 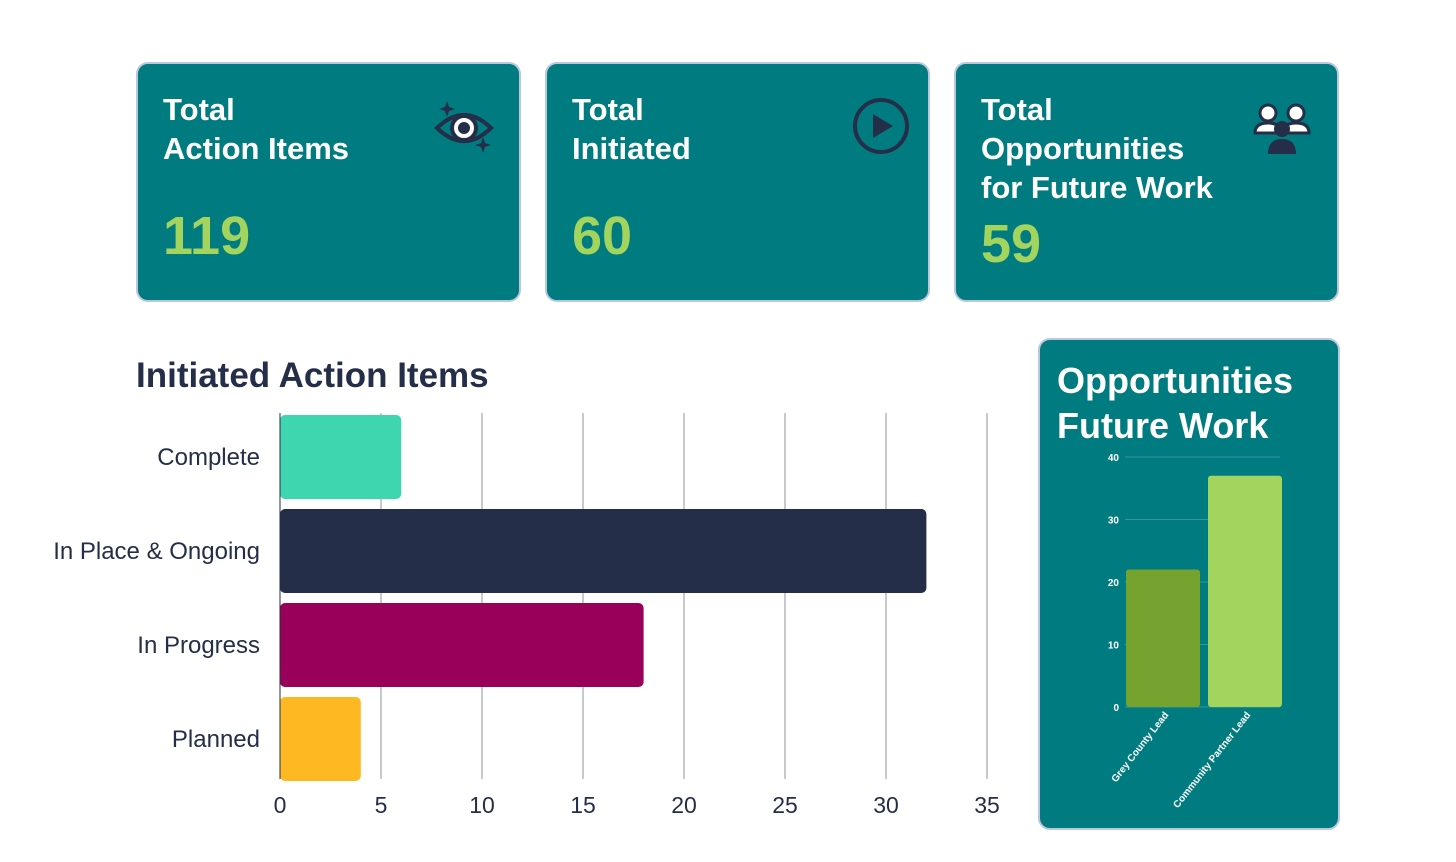 What do you see at coordinates (256, 129) in the screenshot?
I see `card-title: Total Action Items` at bounding box center [256, 129].